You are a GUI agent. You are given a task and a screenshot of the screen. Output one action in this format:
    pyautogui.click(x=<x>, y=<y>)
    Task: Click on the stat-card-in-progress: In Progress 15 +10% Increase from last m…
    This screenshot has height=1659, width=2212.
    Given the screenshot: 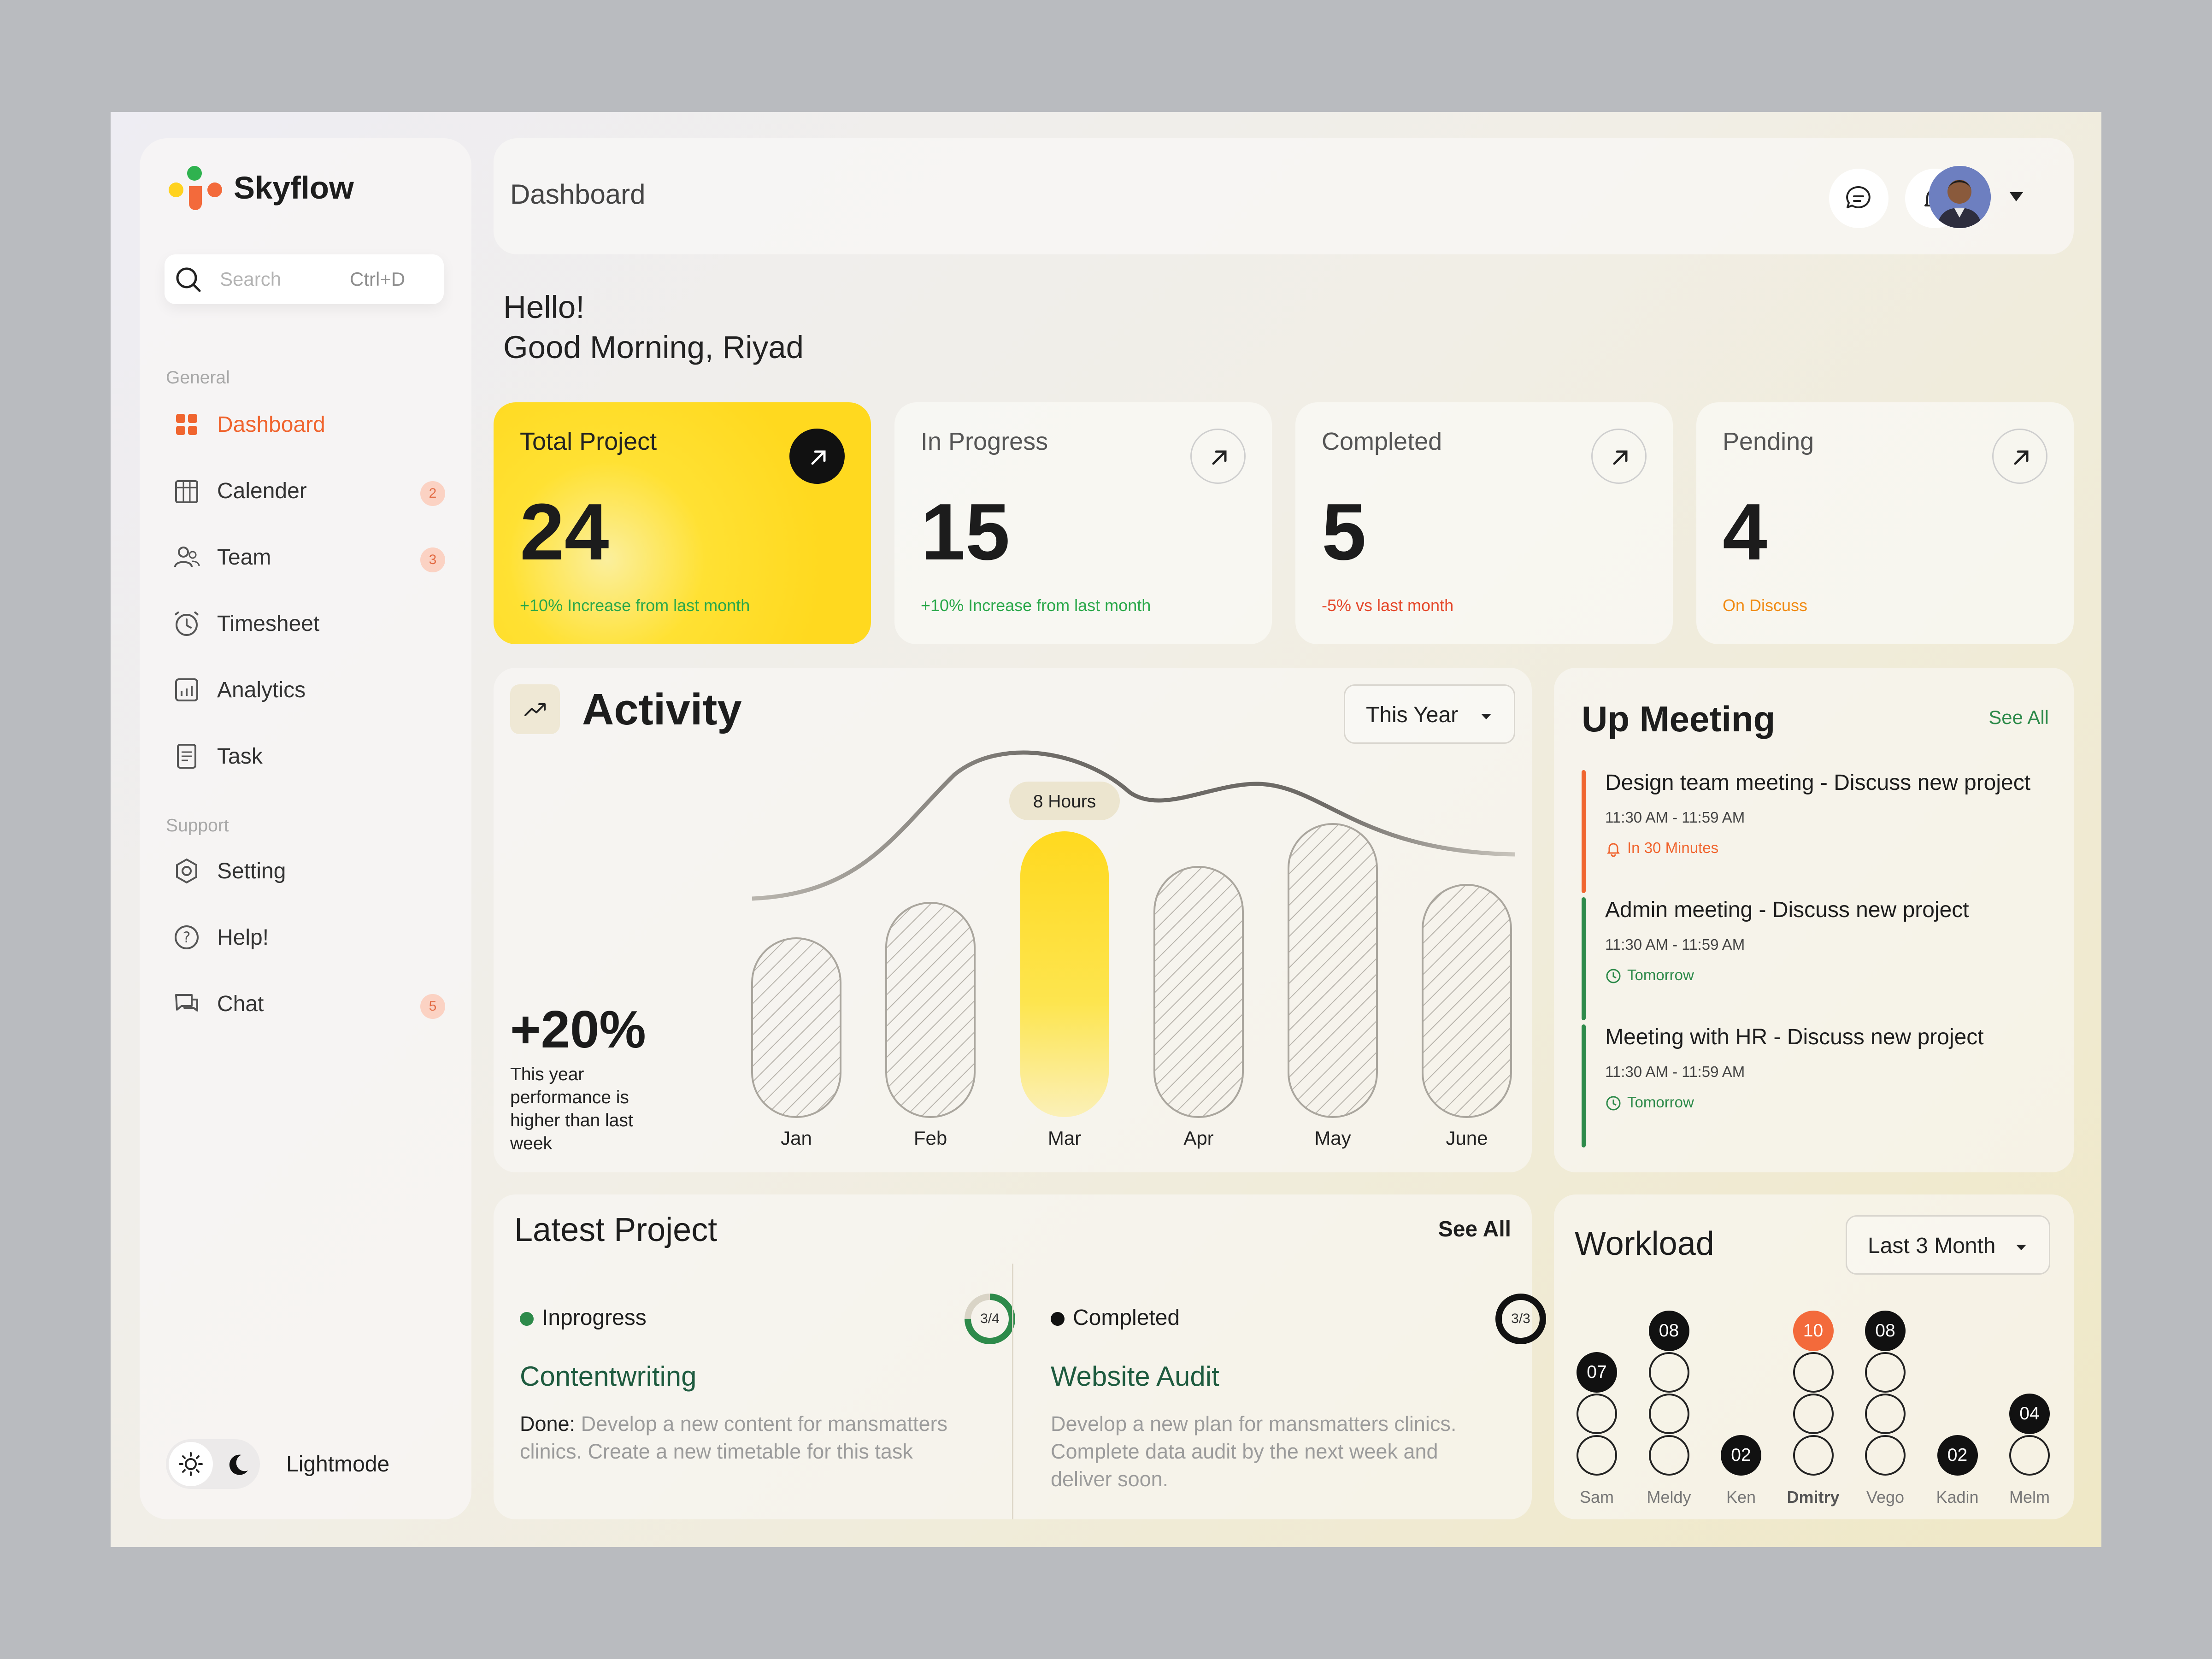 What is the action you would take?
    pyautogui.click(x=1083, y=523)
    